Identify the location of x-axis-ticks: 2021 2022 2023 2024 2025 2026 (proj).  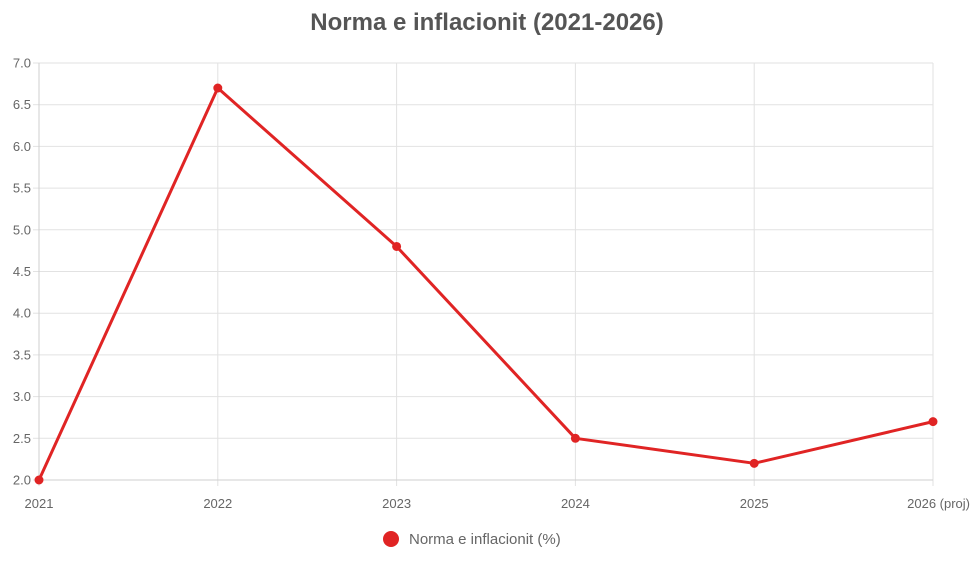
(497, 503).